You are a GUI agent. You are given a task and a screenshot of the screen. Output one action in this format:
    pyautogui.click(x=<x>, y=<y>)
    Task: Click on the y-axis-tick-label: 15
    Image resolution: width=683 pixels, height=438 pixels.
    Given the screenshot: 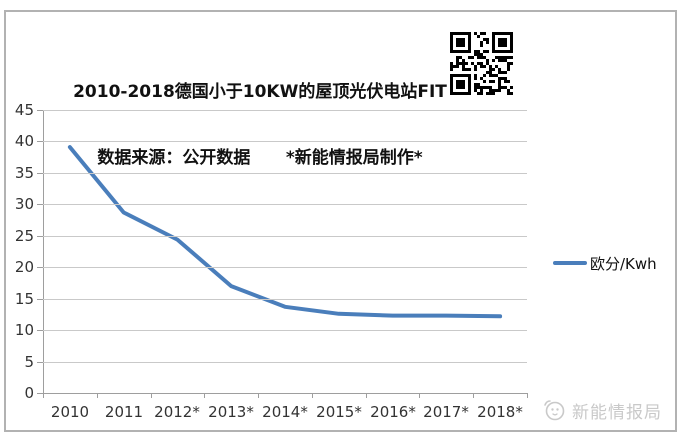 What is the action you would take?
    pyautogui.click(x=24, y=299)
    